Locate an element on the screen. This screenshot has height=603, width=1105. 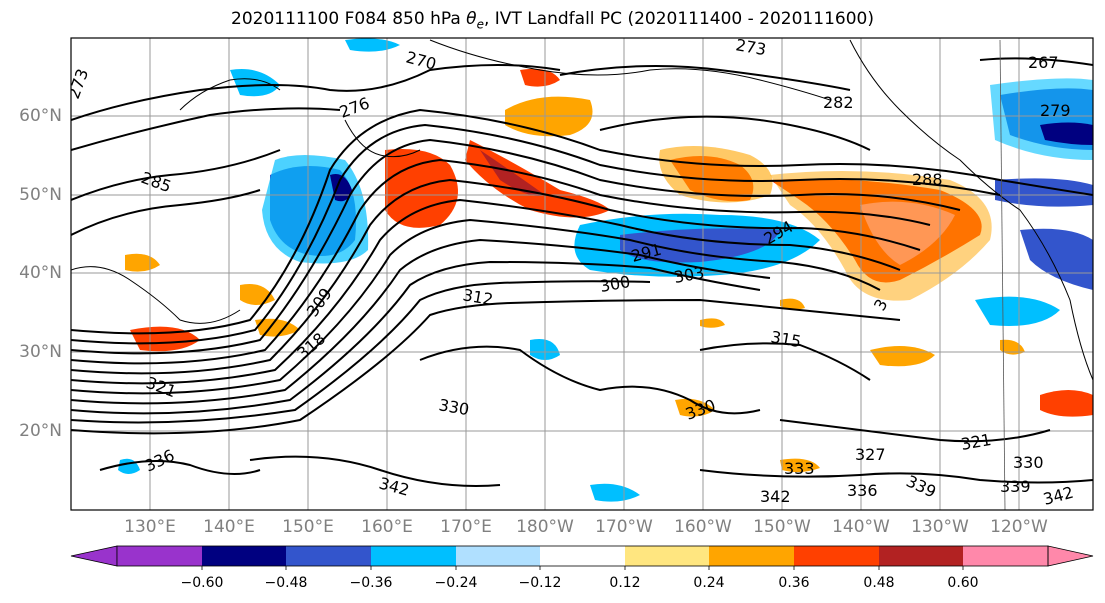
lat-label: 20°N is located at coordinates (40, 431).